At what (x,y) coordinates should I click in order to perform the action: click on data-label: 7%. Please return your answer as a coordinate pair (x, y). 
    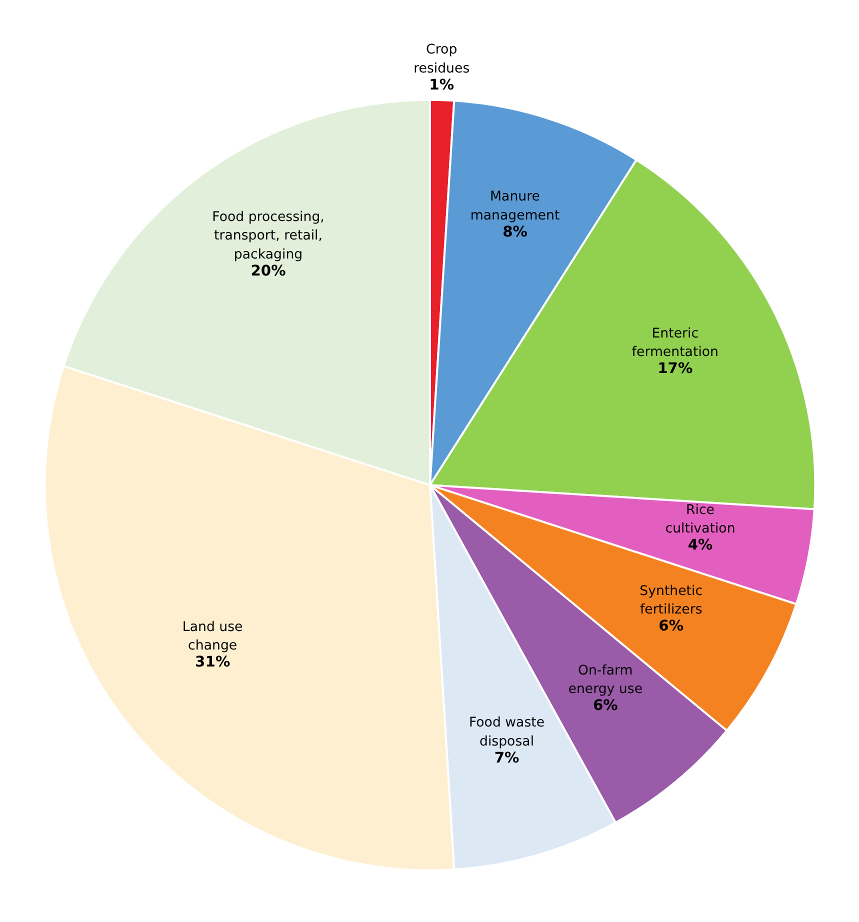
    Looking at the image, I should click on (507, 757).